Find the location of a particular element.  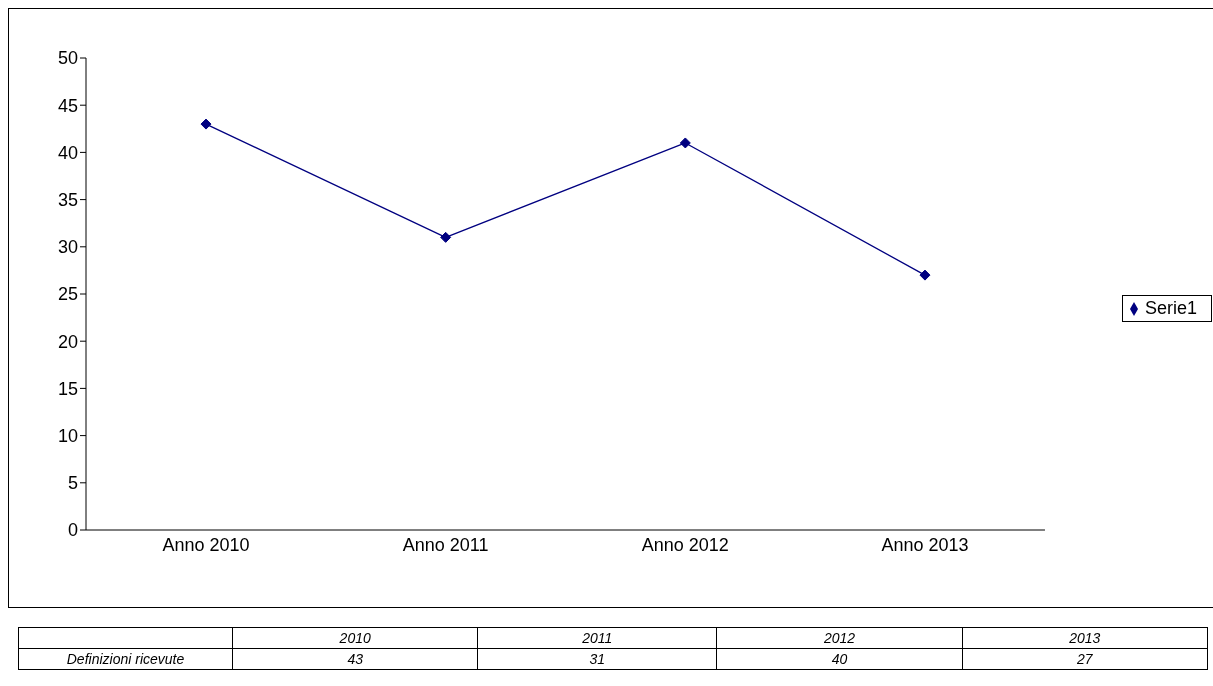

y-tick-label: 10 is located at coordinates (67, 435).